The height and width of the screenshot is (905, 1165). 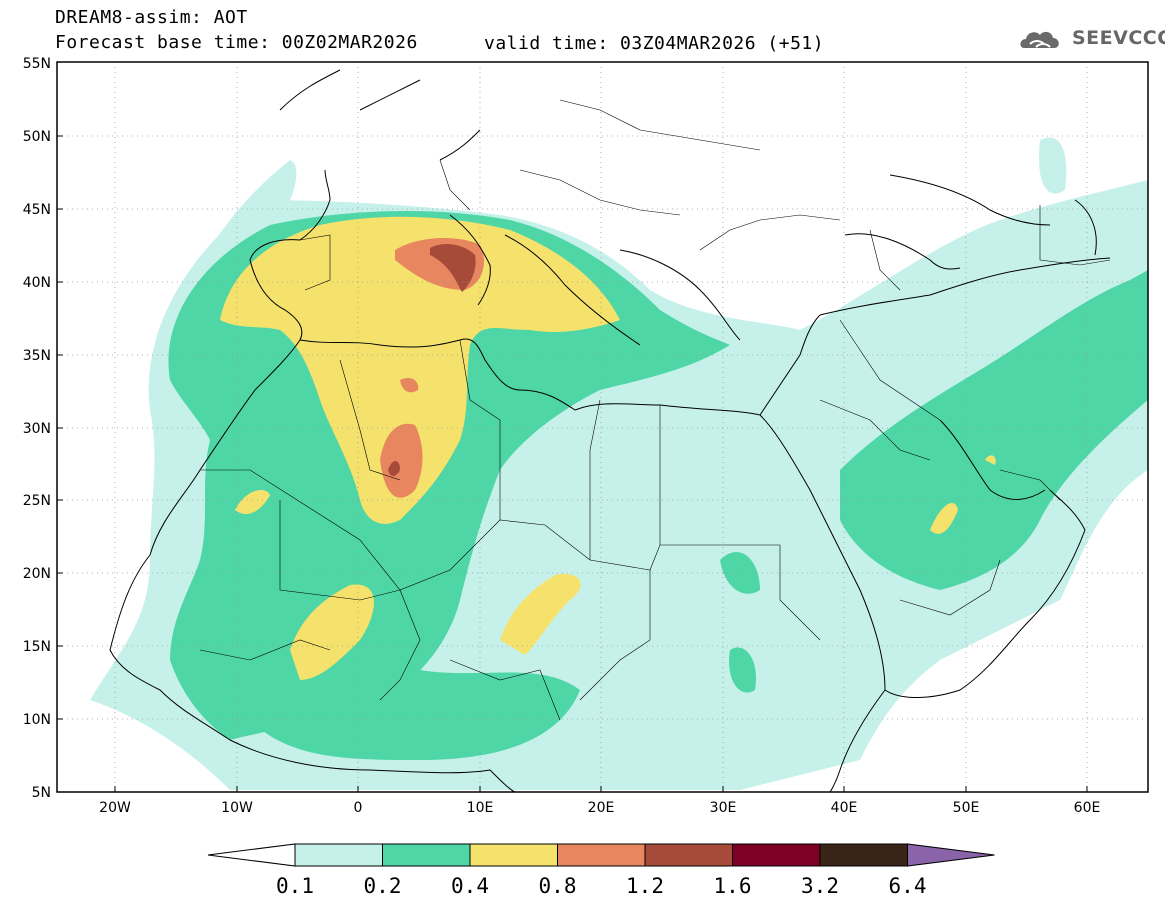 What do you see at coordinates (37, 137) in the screenshot?
I see `lat-label: 50N` at bounding box center [37, 137].